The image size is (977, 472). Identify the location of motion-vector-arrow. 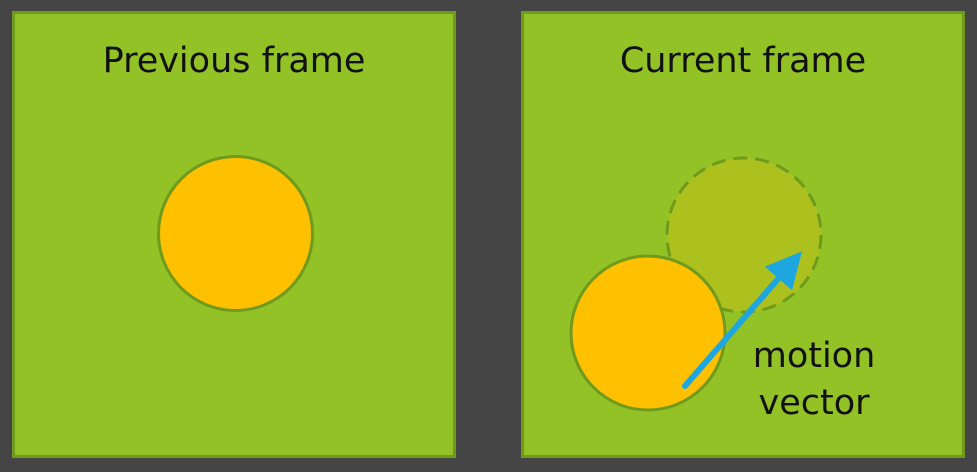
(742, 320).